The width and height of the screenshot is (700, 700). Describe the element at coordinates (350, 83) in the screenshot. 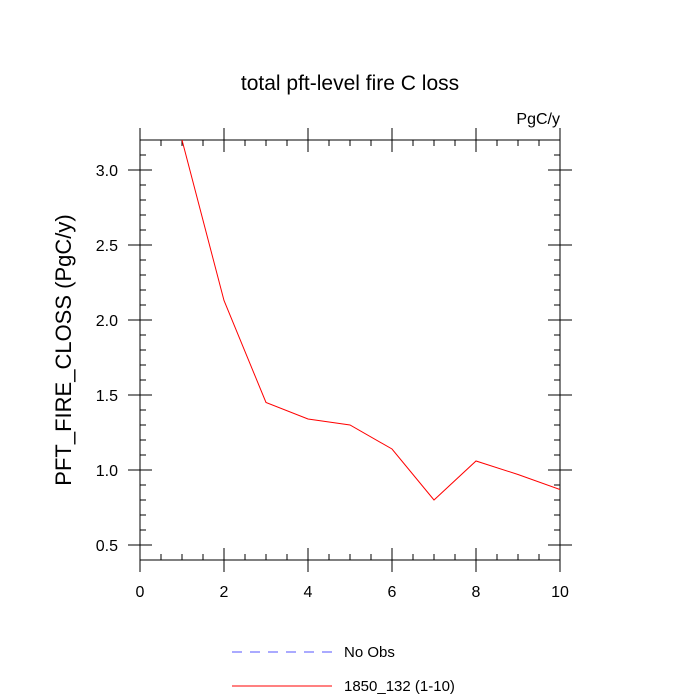

I see `chart-title: total pft-level fire C loss` at that location.